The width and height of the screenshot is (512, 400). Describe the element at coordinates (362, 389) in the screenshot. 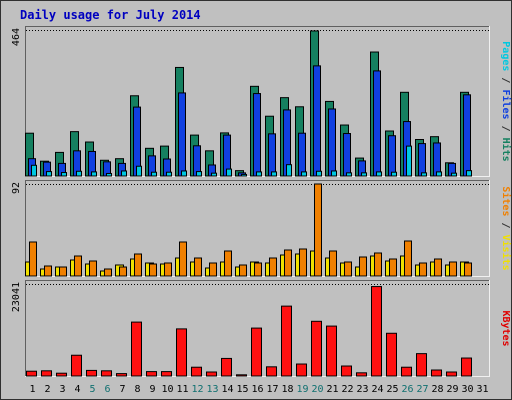

I see `x-tick-label: 23` at that location.